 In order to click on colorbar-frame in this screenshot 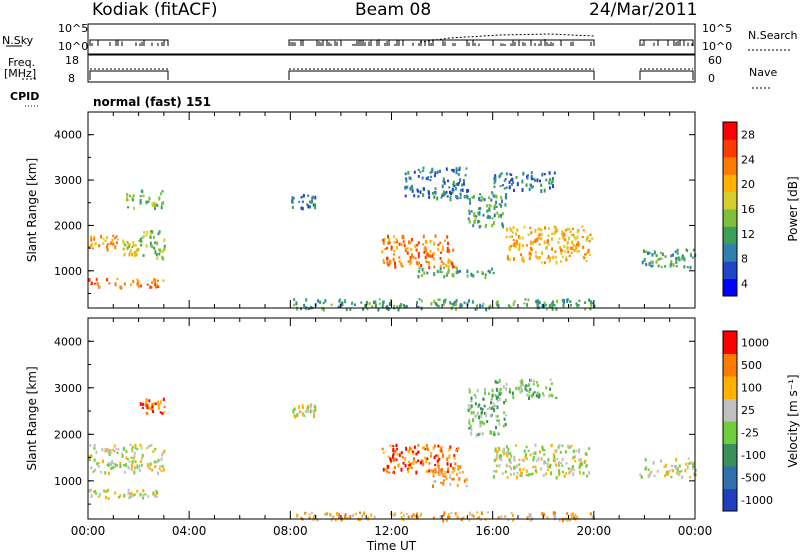, I will do `click(730, 421)`.